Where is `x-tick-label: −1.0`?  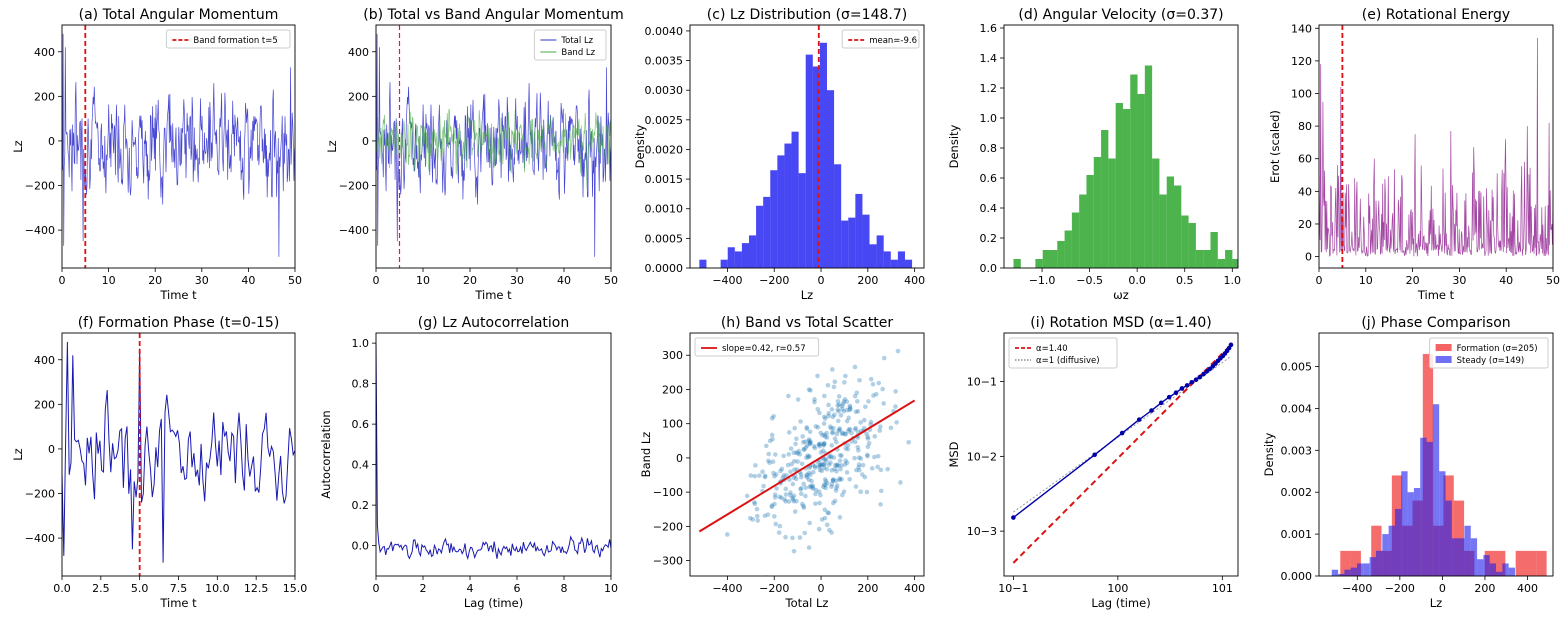
x-tick-label: −1.0 is located at coordinates (1042, 280).